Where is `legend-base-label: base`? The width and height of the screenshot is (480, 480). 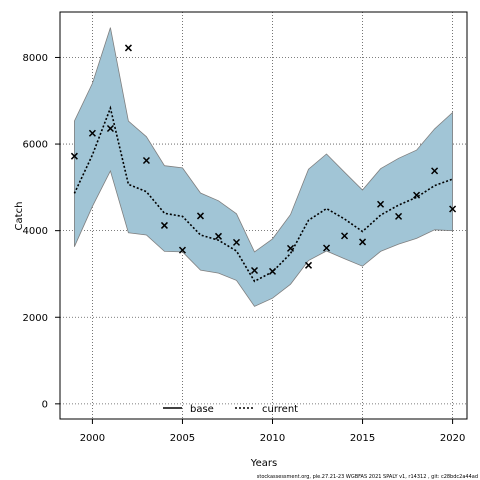
legend-base-label: base is located at coordinates (202, 409).